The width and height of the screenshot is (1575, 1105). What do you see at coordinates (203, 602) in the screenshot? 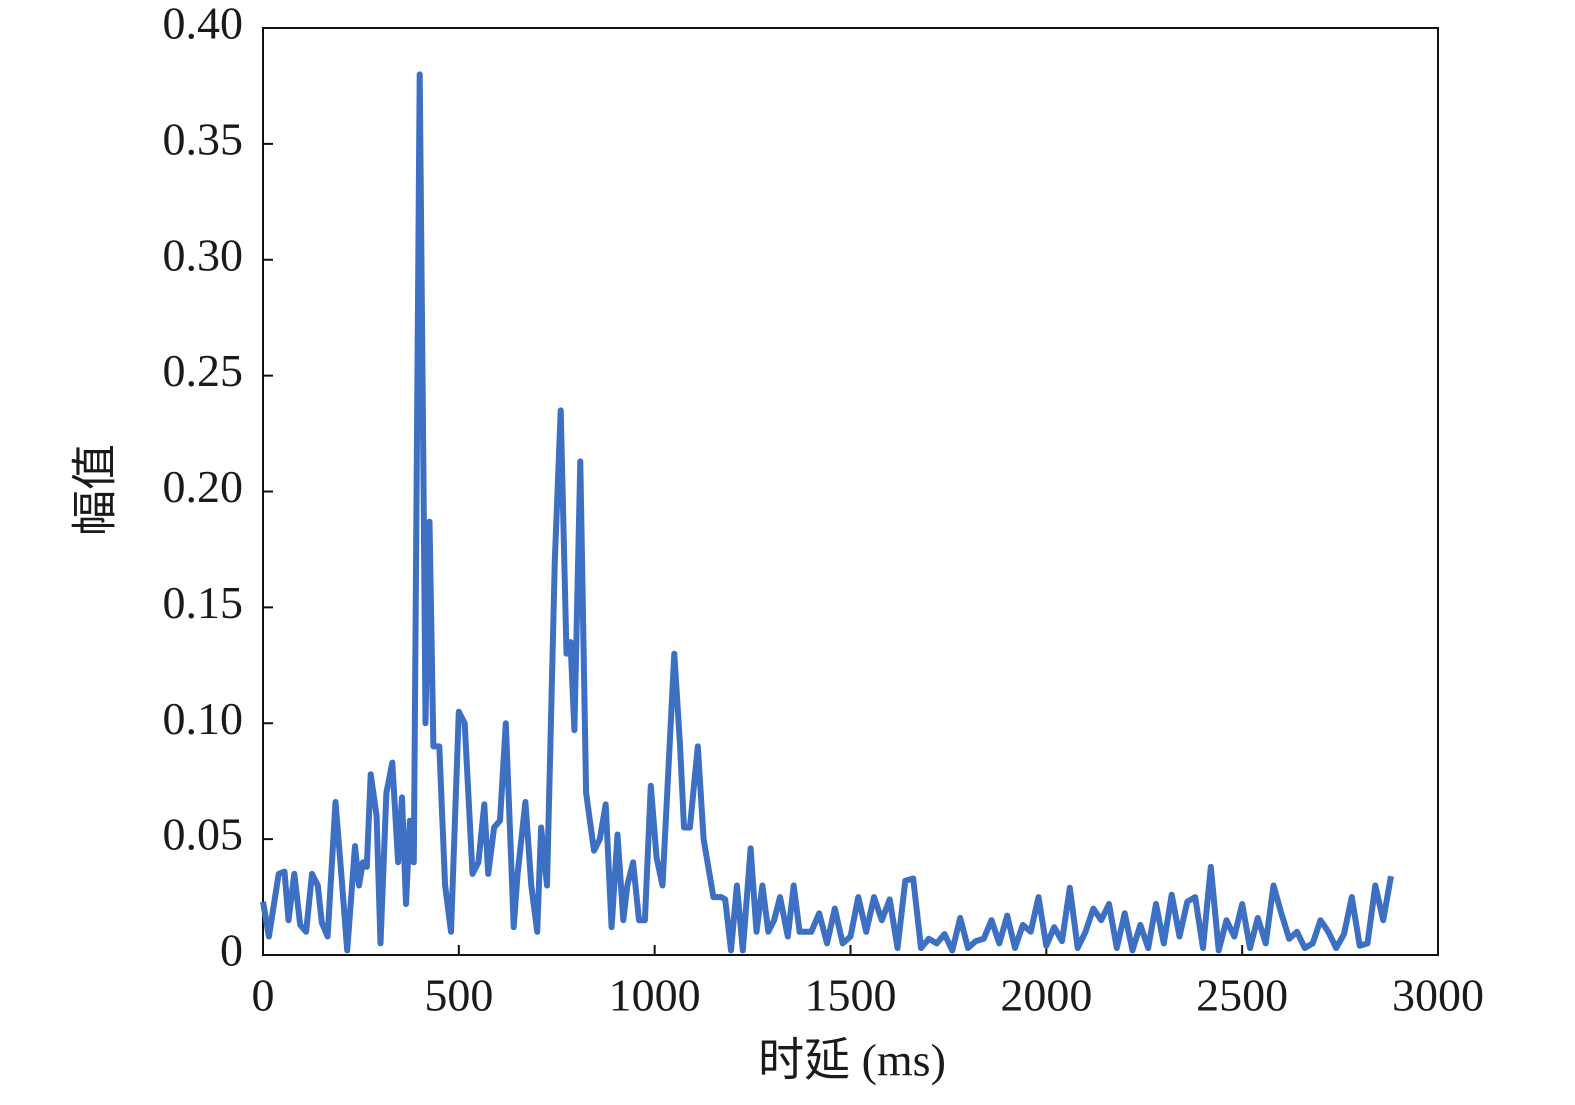
I see `y-tick-label: 0.15` at bounding box center [203, 602].